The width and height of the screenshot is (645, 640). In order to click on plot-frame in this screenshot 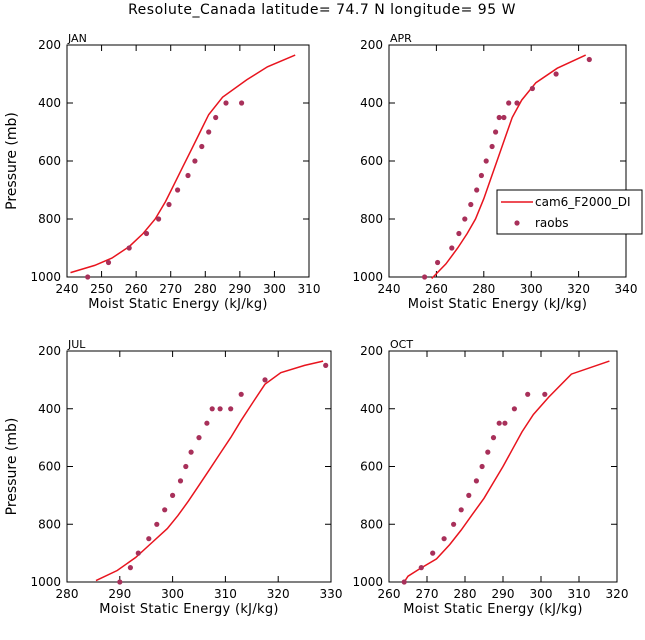, I will do `click(507, 161)`.